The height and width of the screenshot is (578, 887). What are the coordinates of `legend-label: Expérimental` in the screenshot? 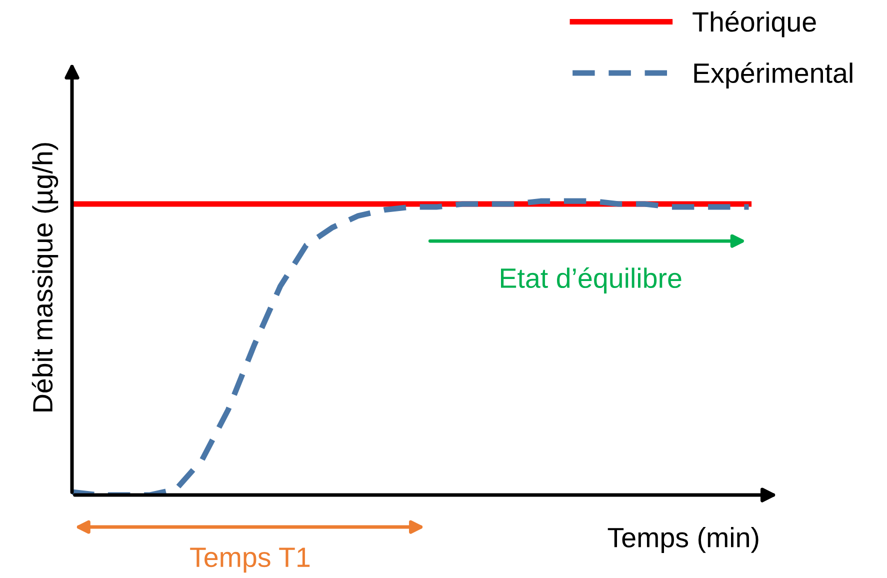 It's located at (773, 75).